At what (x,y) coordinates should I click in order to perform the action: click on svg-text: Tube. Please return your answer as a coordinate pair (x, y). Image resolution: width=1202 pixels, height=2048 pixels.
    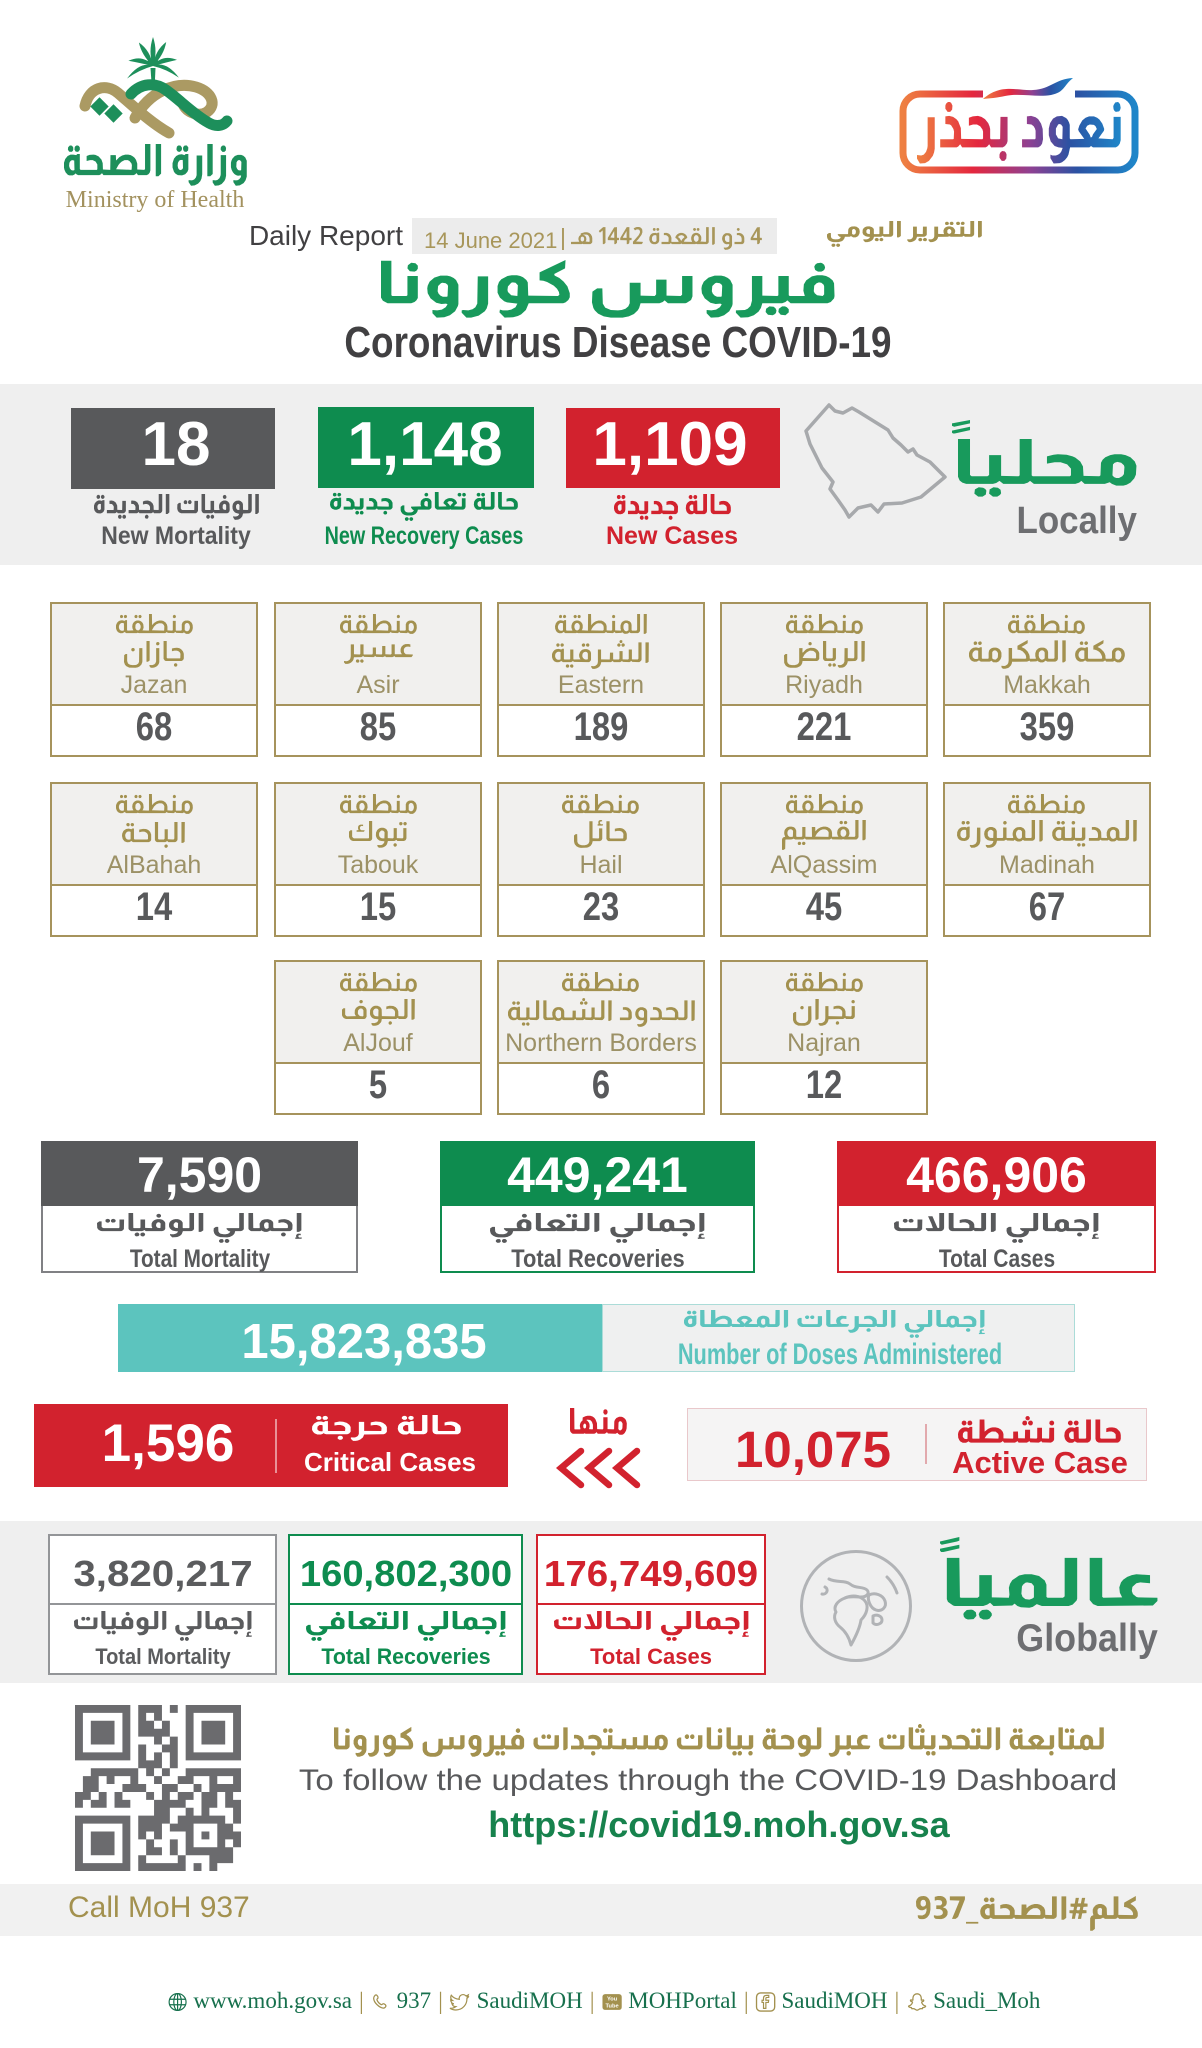
    Looking at the image, I should click on (611, 2006).